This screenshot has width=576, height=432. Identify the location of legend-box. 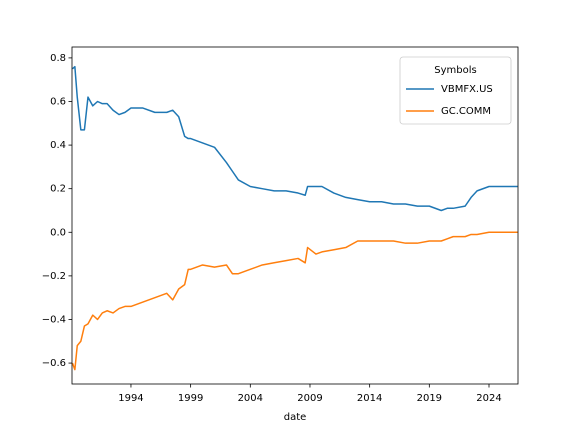
(455, 90).